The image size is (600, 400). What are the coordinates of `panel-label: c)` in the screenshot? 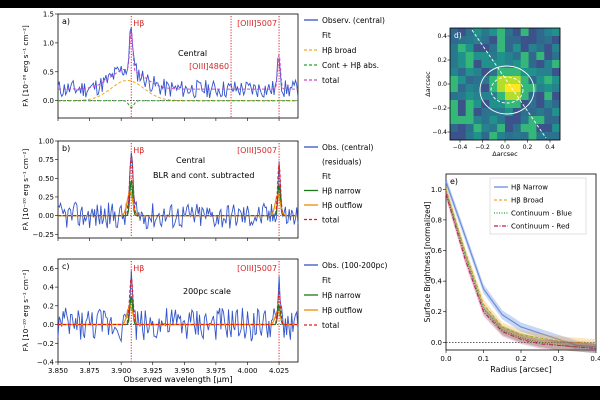 It's located at (66, 266).